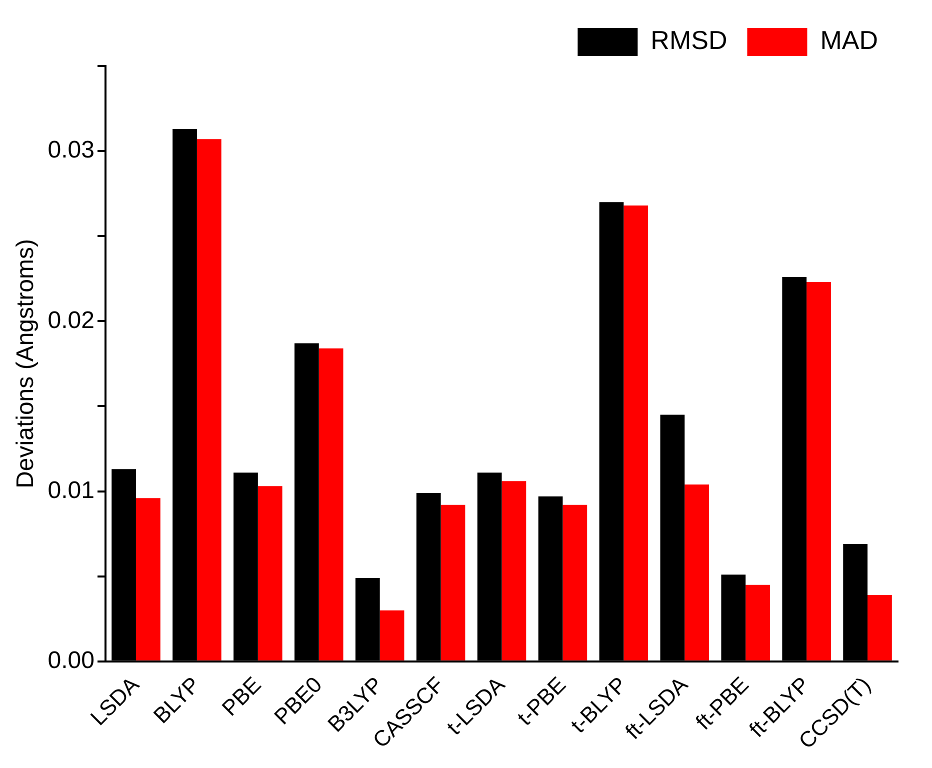 This screenshot has height=768, width=932. I want to click on y-tick-label: 0.01, so click(71, 490).